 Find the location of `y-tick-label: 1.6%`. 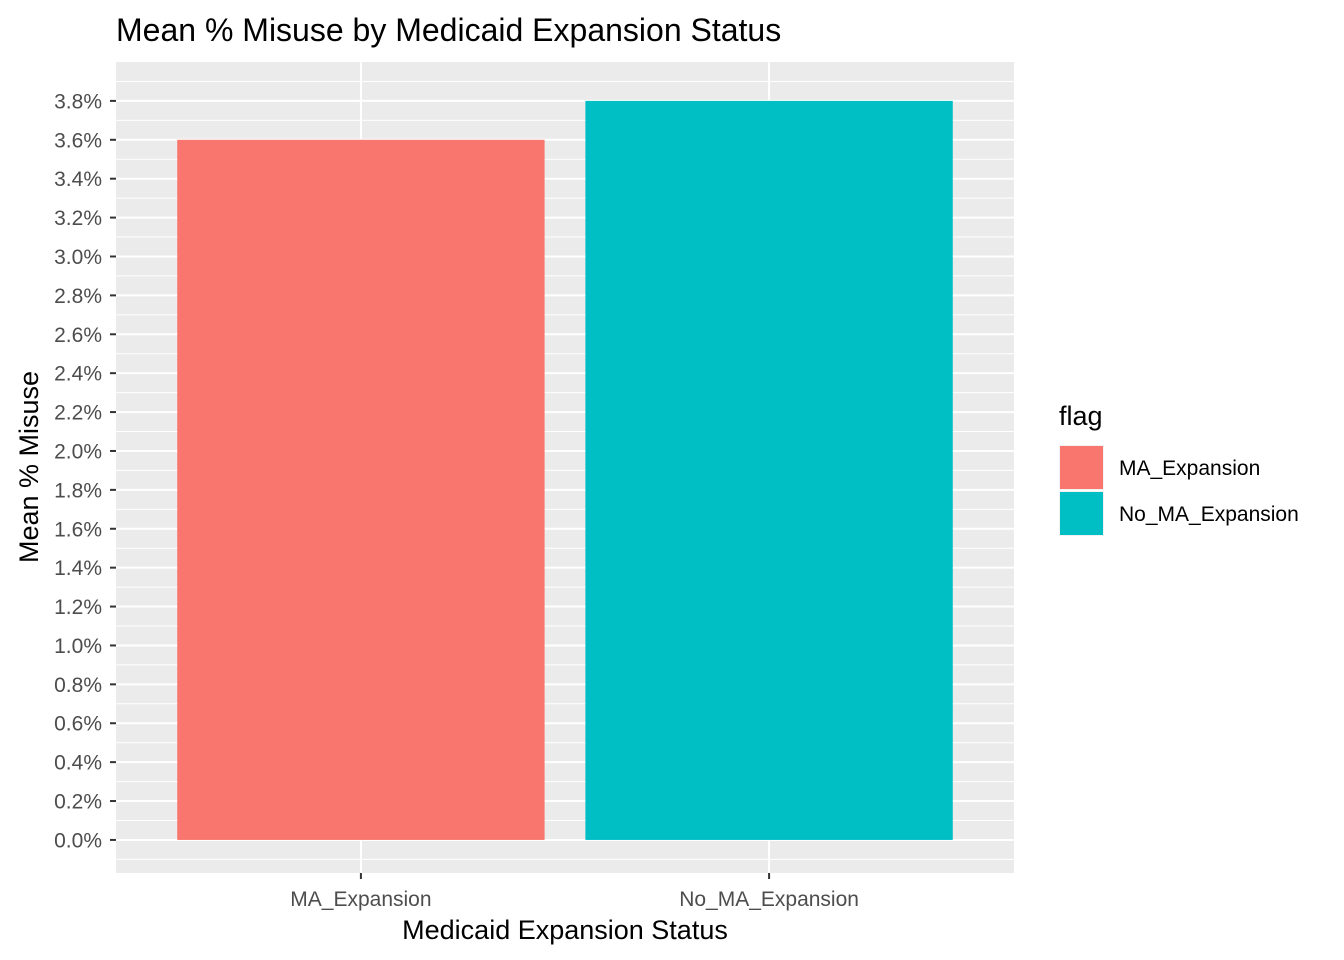

y-tick-label: 1.6% is located at coordinates (78, 529).